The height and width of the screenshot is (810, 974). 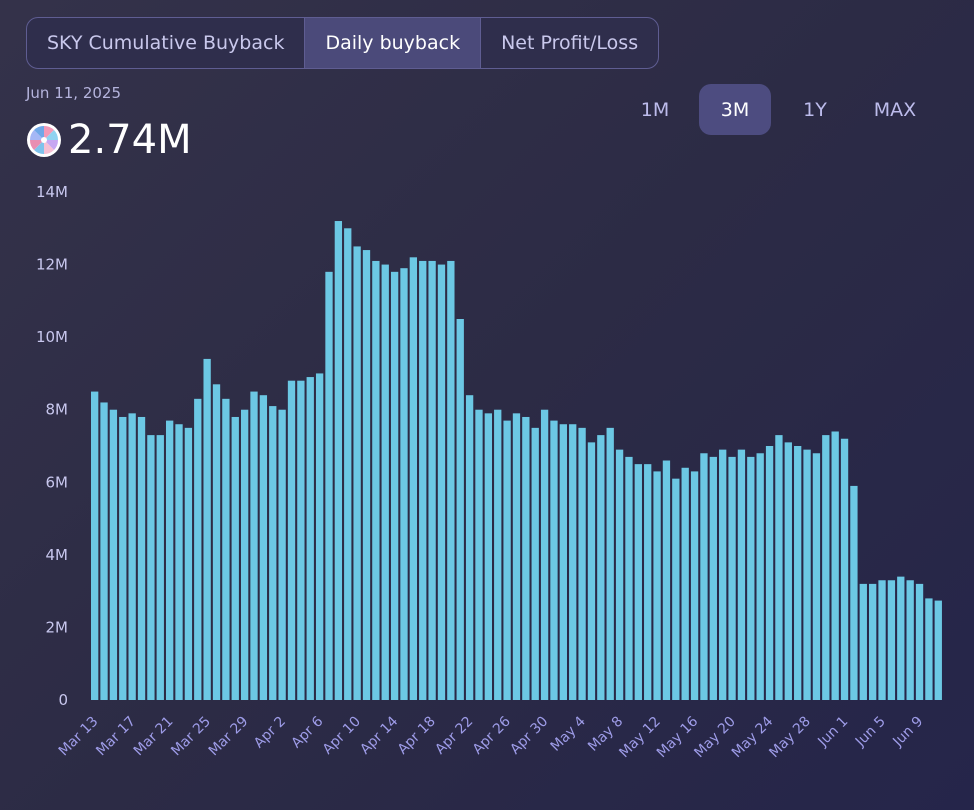 I want to click on range-max-button: MAX, so click(x=895, y=109).